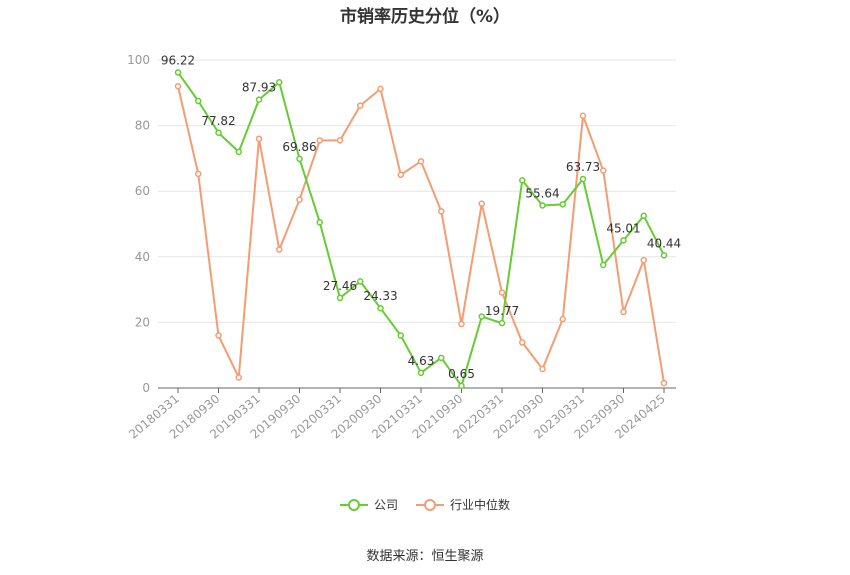 The height and width of the screenshot is (575, 850). What do you see at coordinates (146, 388) in the screenshot?
I see `y-tick-label: 0` at bounding box center [146, 388].